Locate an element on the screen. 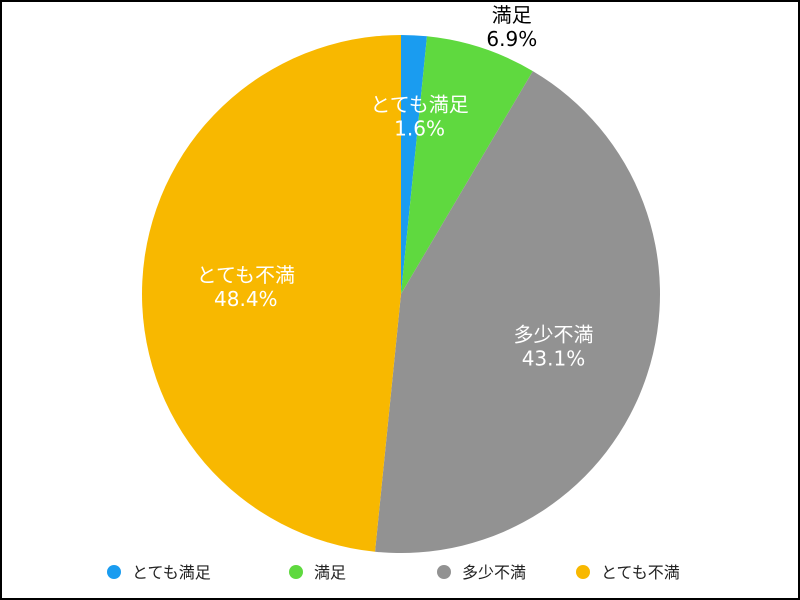 The height and width of the screenshot is (600, 800). legend-label-1: とても満足 is located at coordinates (171, 572).